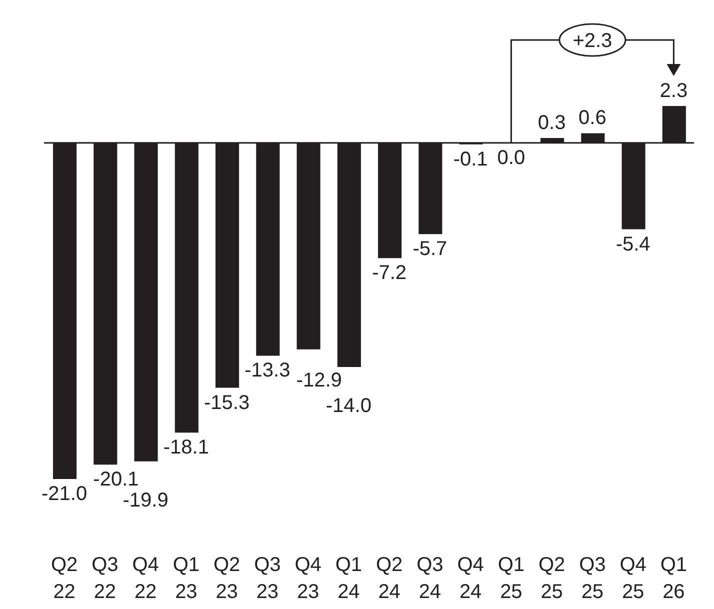 Image resolution: width=714 pixels, height=609 pixels. What do you see at coordinates (592, 578) in the screenshot?
I see `x-tick-label: Q3 25` at bounding box center [592, 578].